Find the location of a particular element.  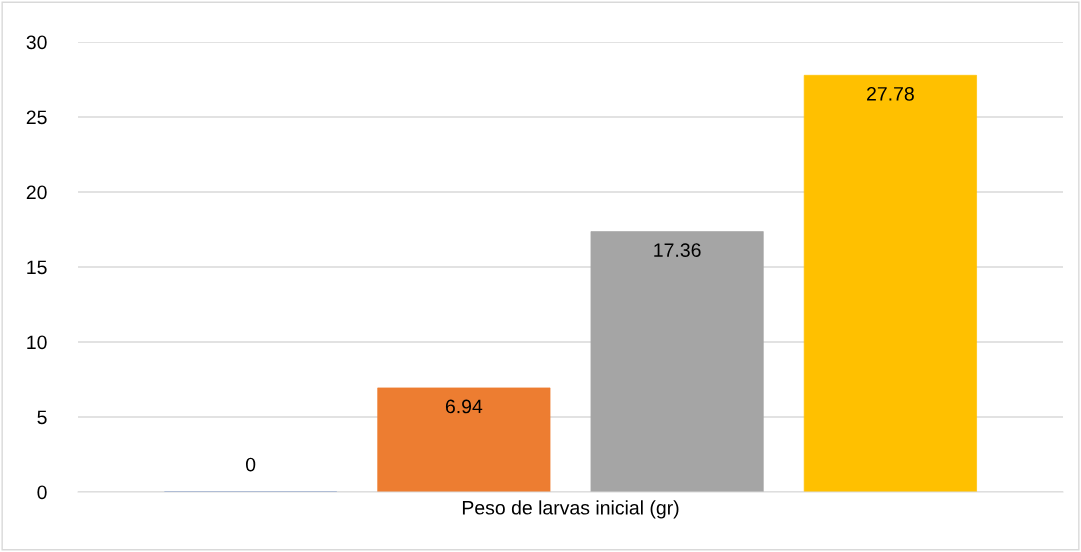

data-label: 17.36 is located at coordinates (677, 250).